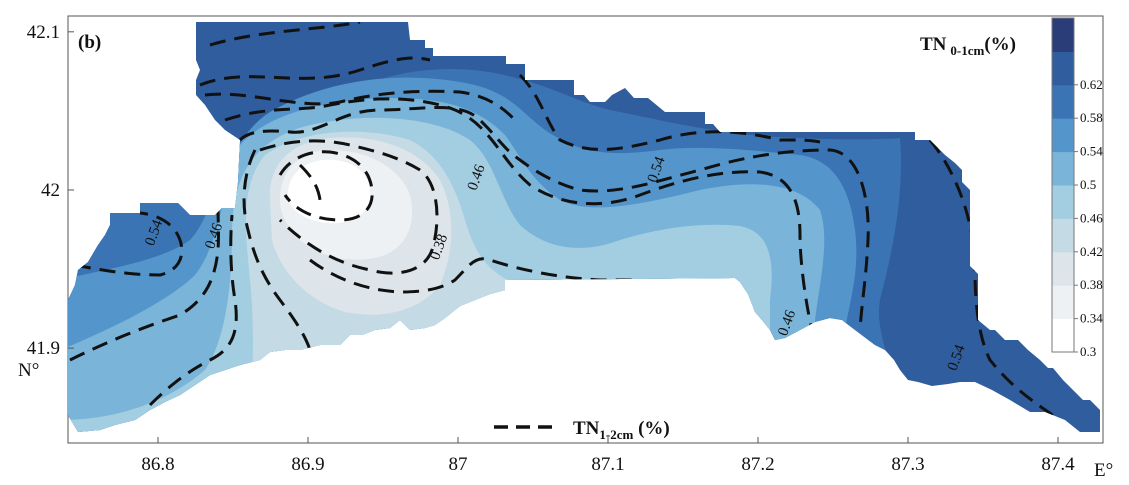 This screenshot has height=485, width=1129. What do you see at coordinates (157, 464) in the screenshot?
I see `x-tick-label: 86.8` at bounding box center [157, 464].